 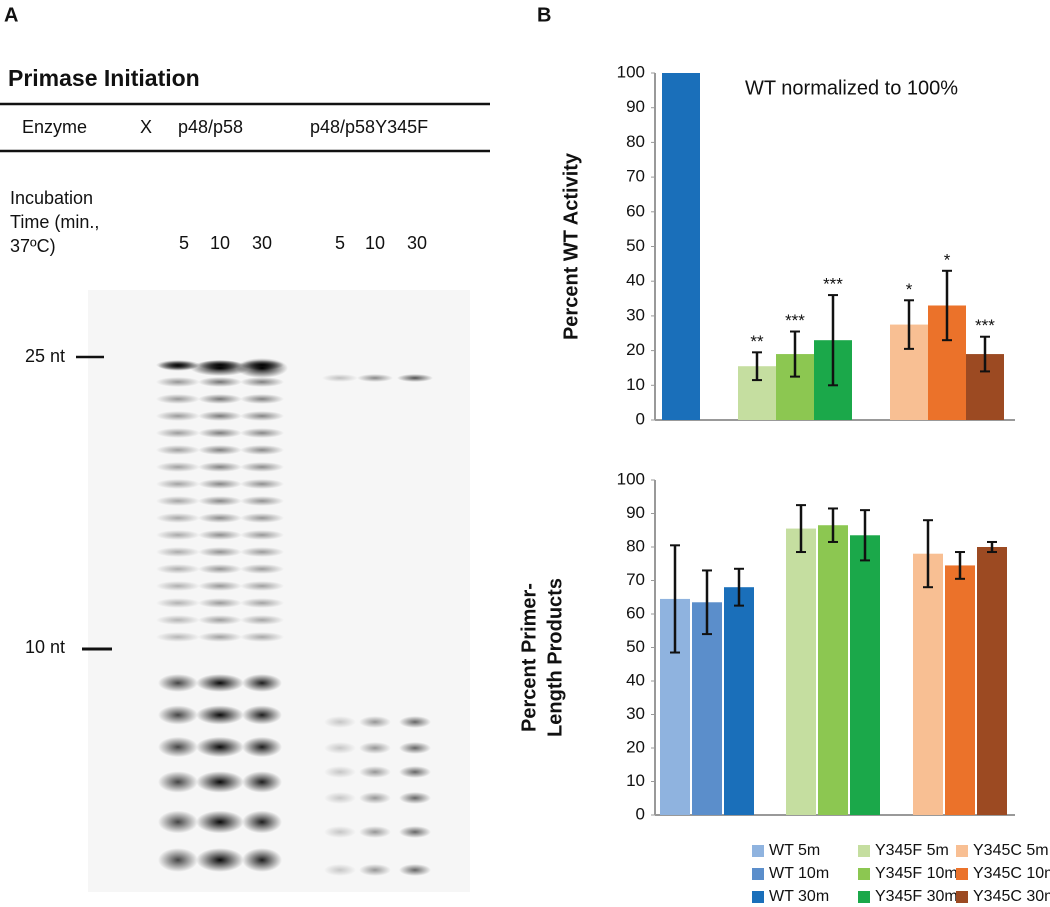 What do you see at coordinates (631, 478) in the screenshot?
I see `y-tick-label: 100` at bounding box center [631, 478].